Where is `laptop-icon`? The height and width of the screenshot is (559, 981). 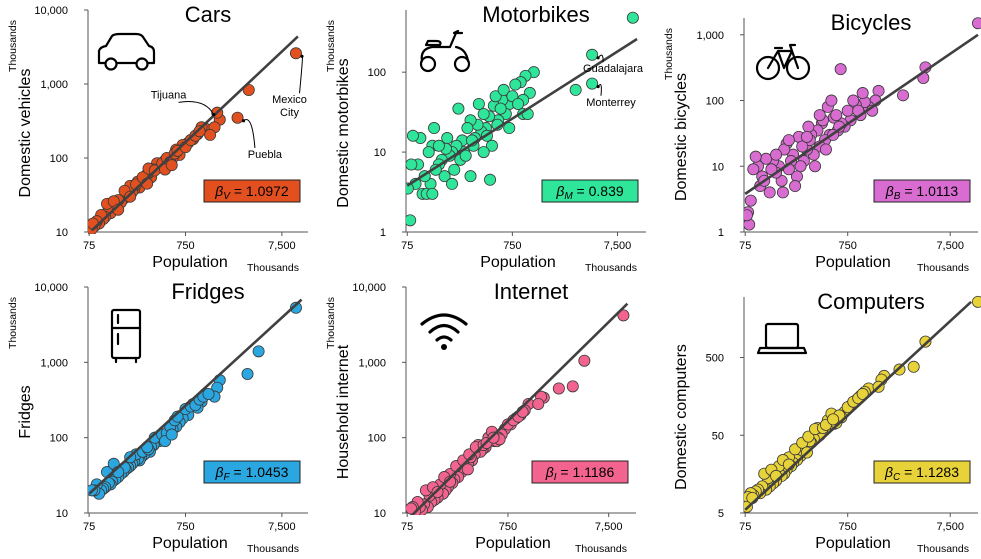 laptop-icon is located at coordinates (782, 338).